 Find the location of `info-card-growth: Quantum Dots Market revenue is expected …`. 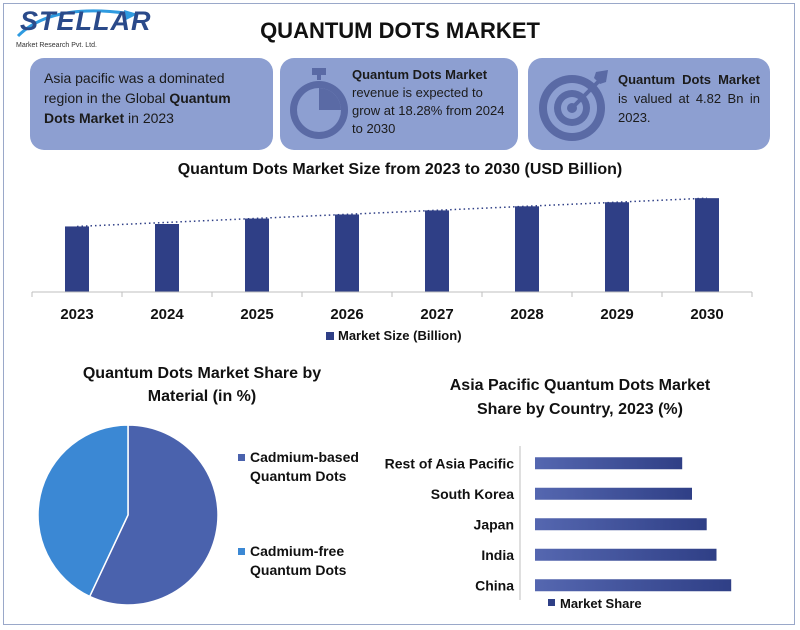

info-card-growth: Quantum Dots Market revenue is expected … is located at coordinates (399, 104).